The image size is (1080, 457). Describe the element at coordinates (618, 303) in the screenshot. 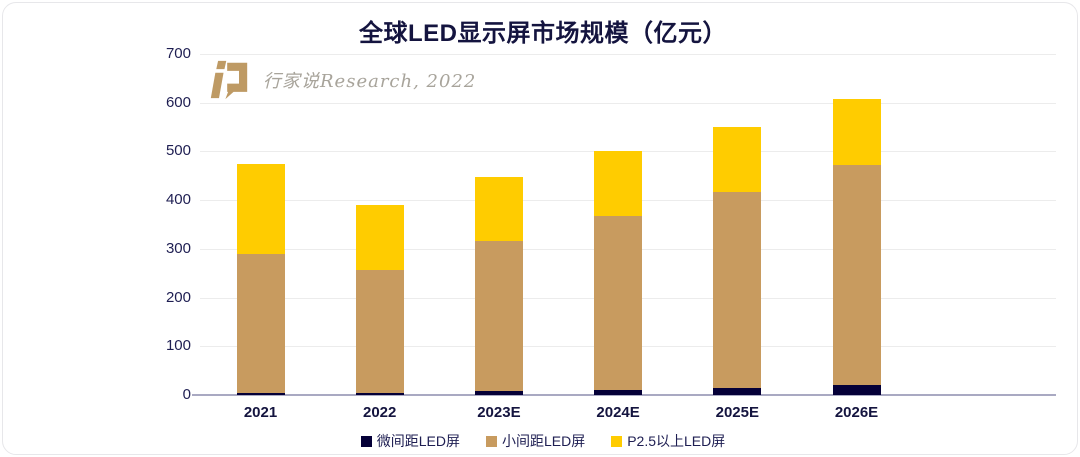

I see `bar-segment-2024E-小间距LED屏` at that location.